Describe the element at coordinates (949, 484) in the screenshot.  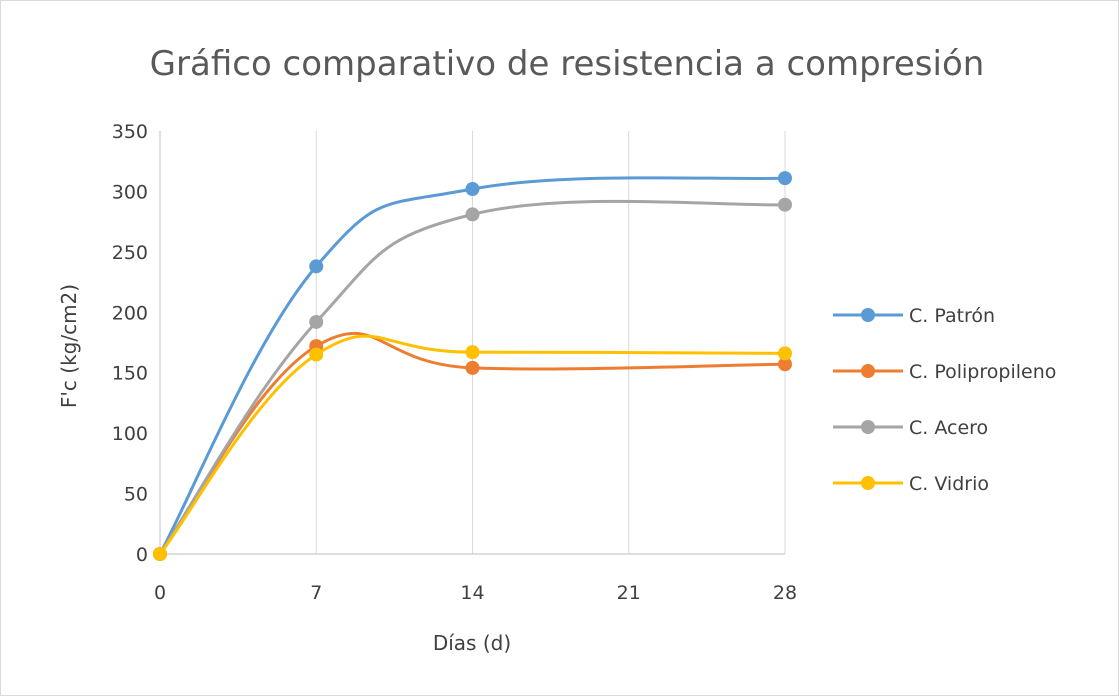
I see `legend-label: C. Vidrio` at that location.